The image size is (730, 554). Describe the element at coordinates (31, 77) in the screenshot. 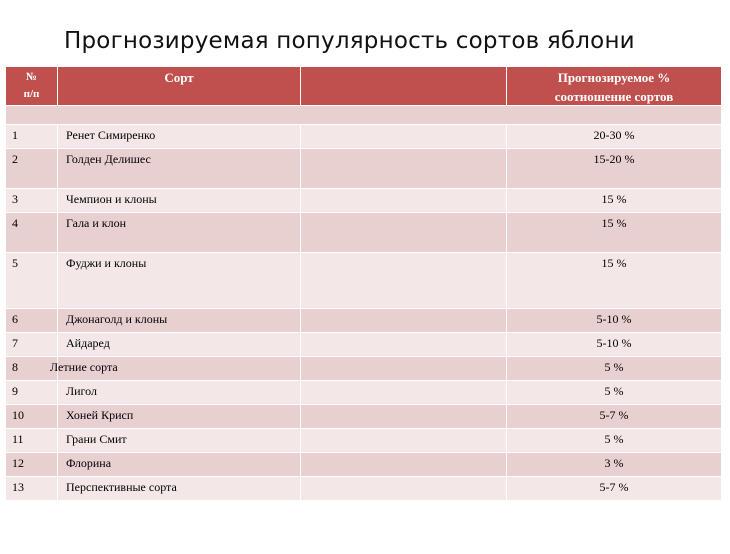

I see `header-number-line1: №` at that location.